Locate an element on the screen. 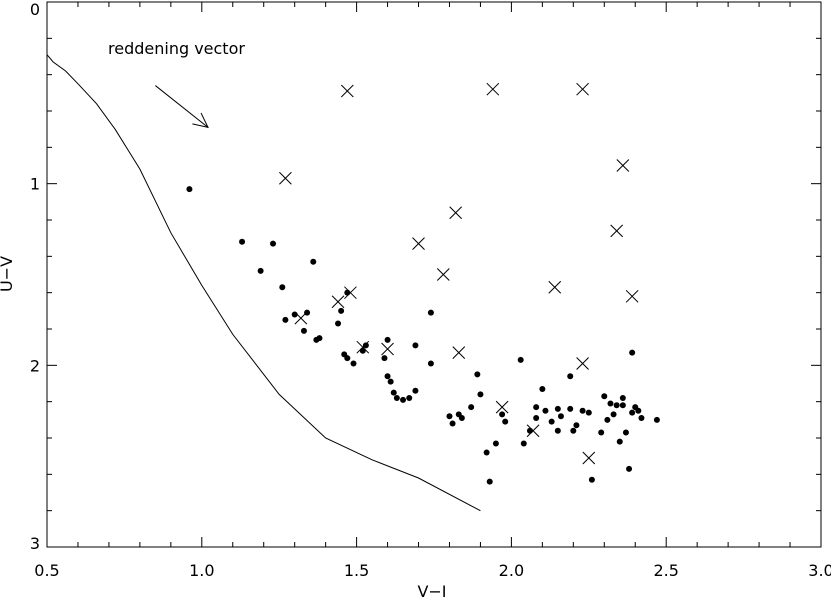 The width and height of the screenshot is (831, 599). x-tick-label: 2.5 is located at coordinates (665, 570).